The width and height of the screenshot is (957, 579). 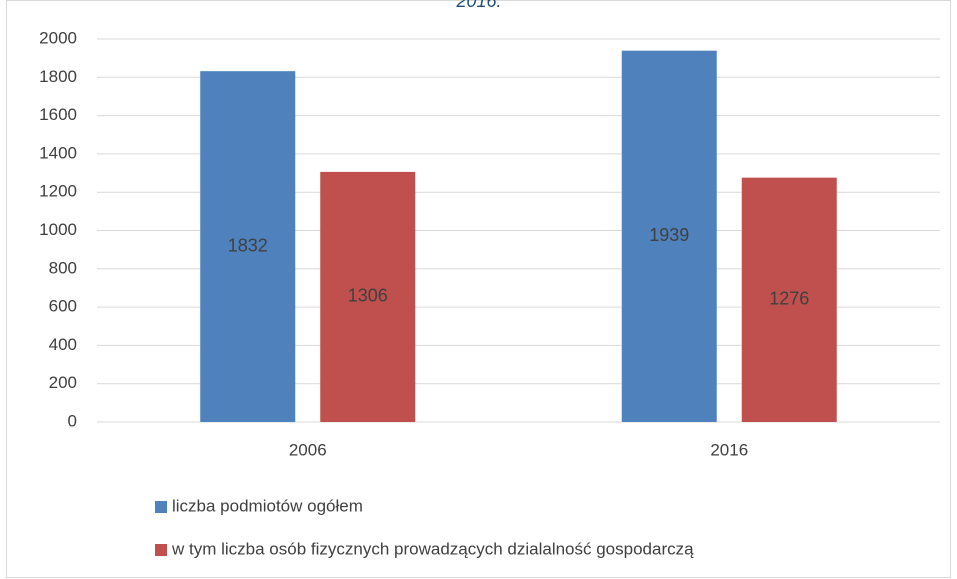 What do you see at coordinates (58, 76) in the screenshot?
I see `y-tick-label: 1800` at bounding box center [58, 76].